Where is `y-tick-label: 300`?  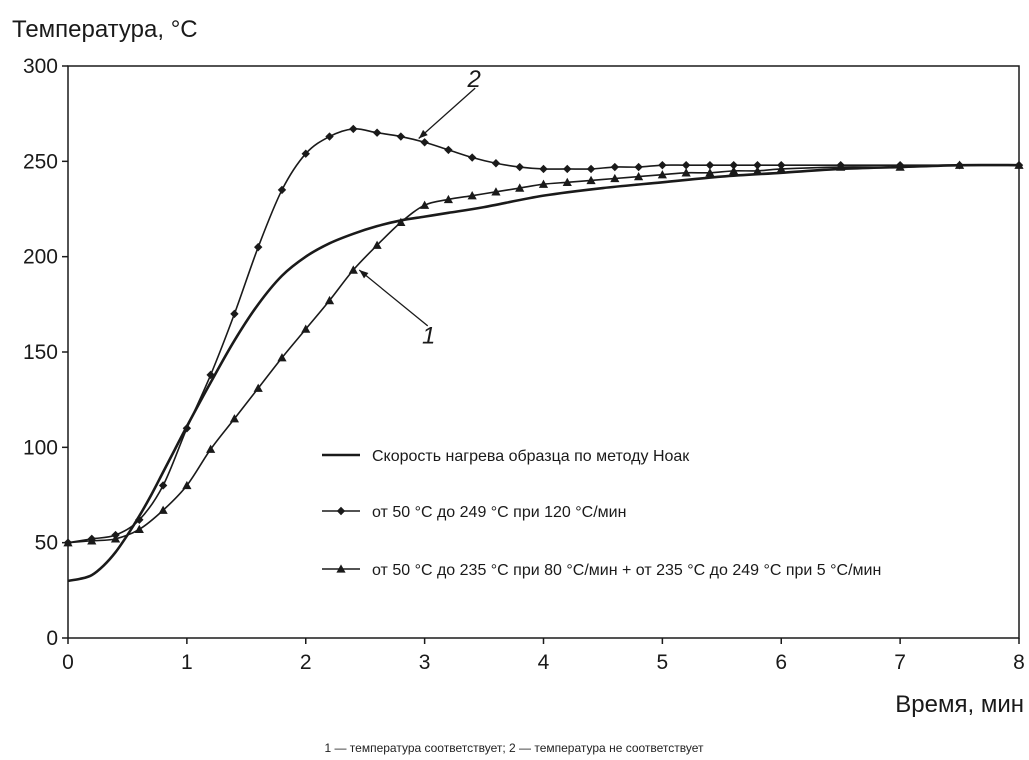 y-tick-label: 300 is located at coordinates (40, 66).